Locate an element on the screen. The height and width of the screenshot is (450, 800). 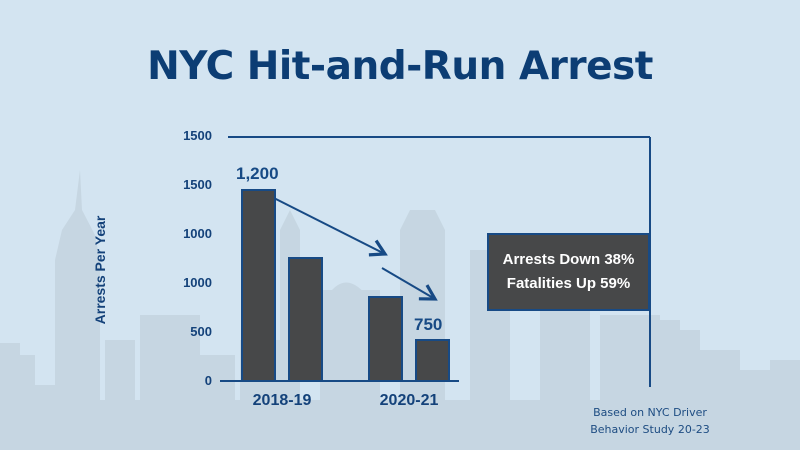
x-tick-label: 2020-21 is located at coordinates (409, 400).